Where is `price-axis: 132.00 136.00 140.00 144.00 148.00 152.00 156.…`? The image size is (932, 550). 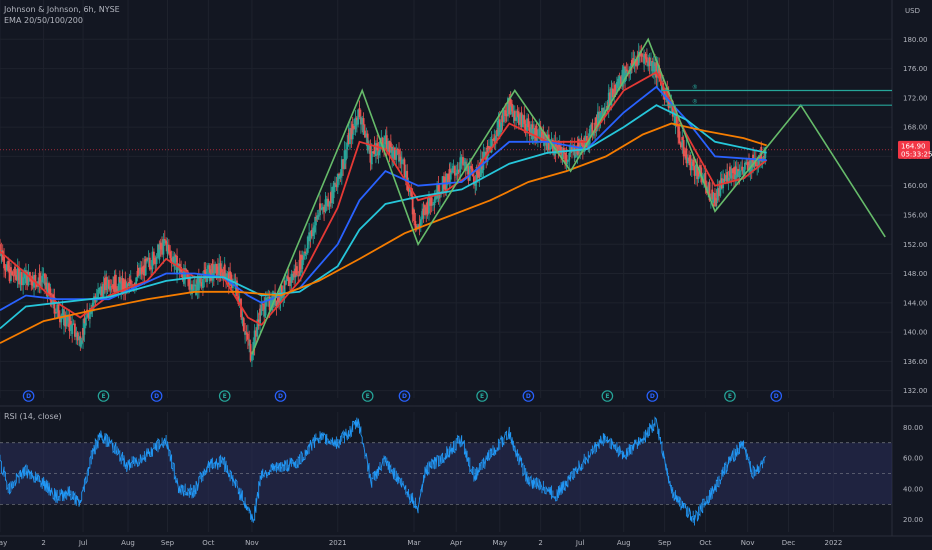 price-axis: 132.00 136.00 140.00 144.00 148.00 152.00 156.… is located at coordinates (915, 215).